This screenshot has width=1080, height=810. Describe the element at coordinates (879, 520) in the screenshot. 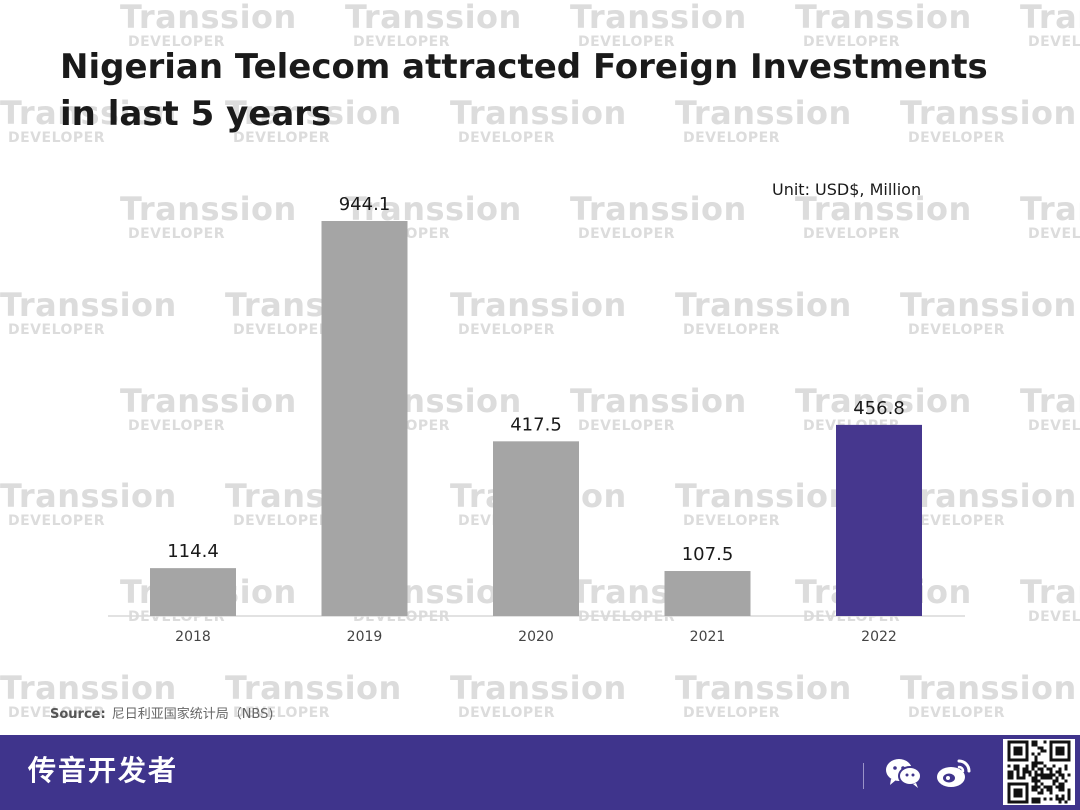

I see `bar-2022` at that location.